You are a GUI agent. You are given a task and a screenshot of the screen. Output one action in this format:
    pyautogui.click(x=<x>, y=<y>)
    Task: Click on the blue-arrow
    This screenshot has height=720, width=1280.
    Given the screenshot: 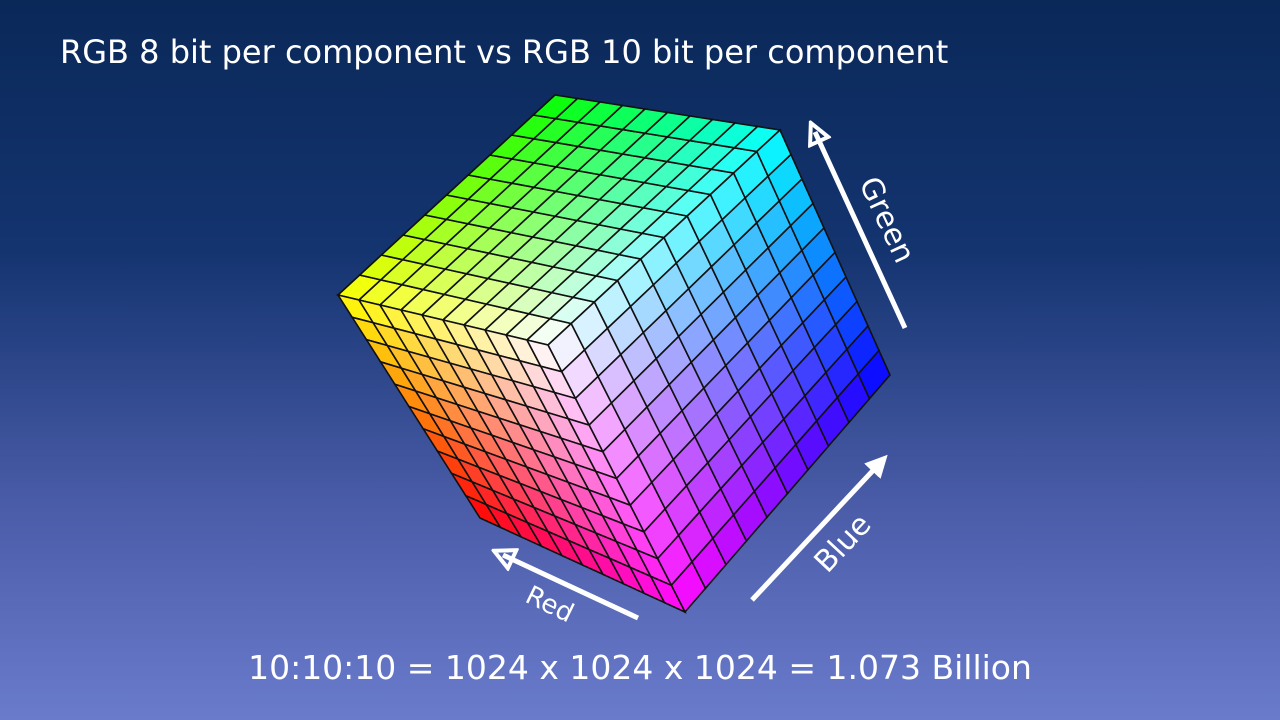 What is the action you would take?
    pyautogui.click(x=819, y=528)
    